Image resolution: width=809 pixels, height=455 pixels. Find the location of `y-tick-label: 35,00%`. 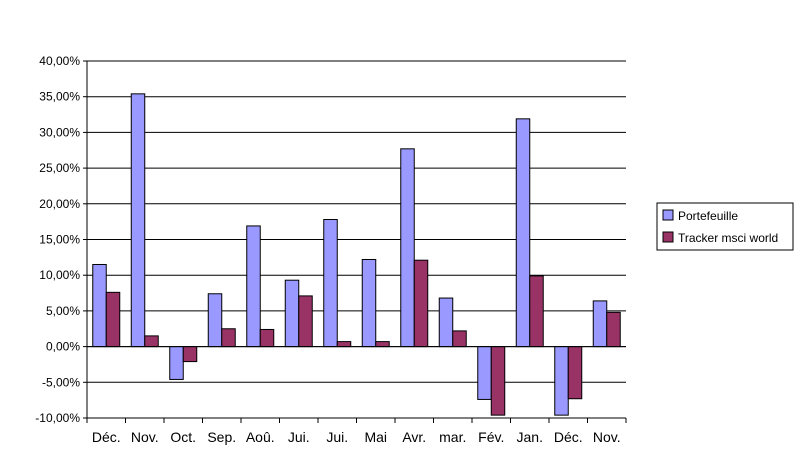

y-tick-label: 35,00% is located at coordinates (59, 97).